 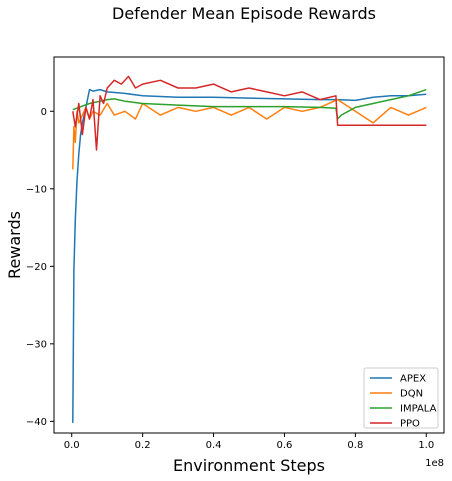 What do you see at coordinates (36, 344) in the screenshot?
I see `y-tick-label: −30` at bounding box center [36, 344].